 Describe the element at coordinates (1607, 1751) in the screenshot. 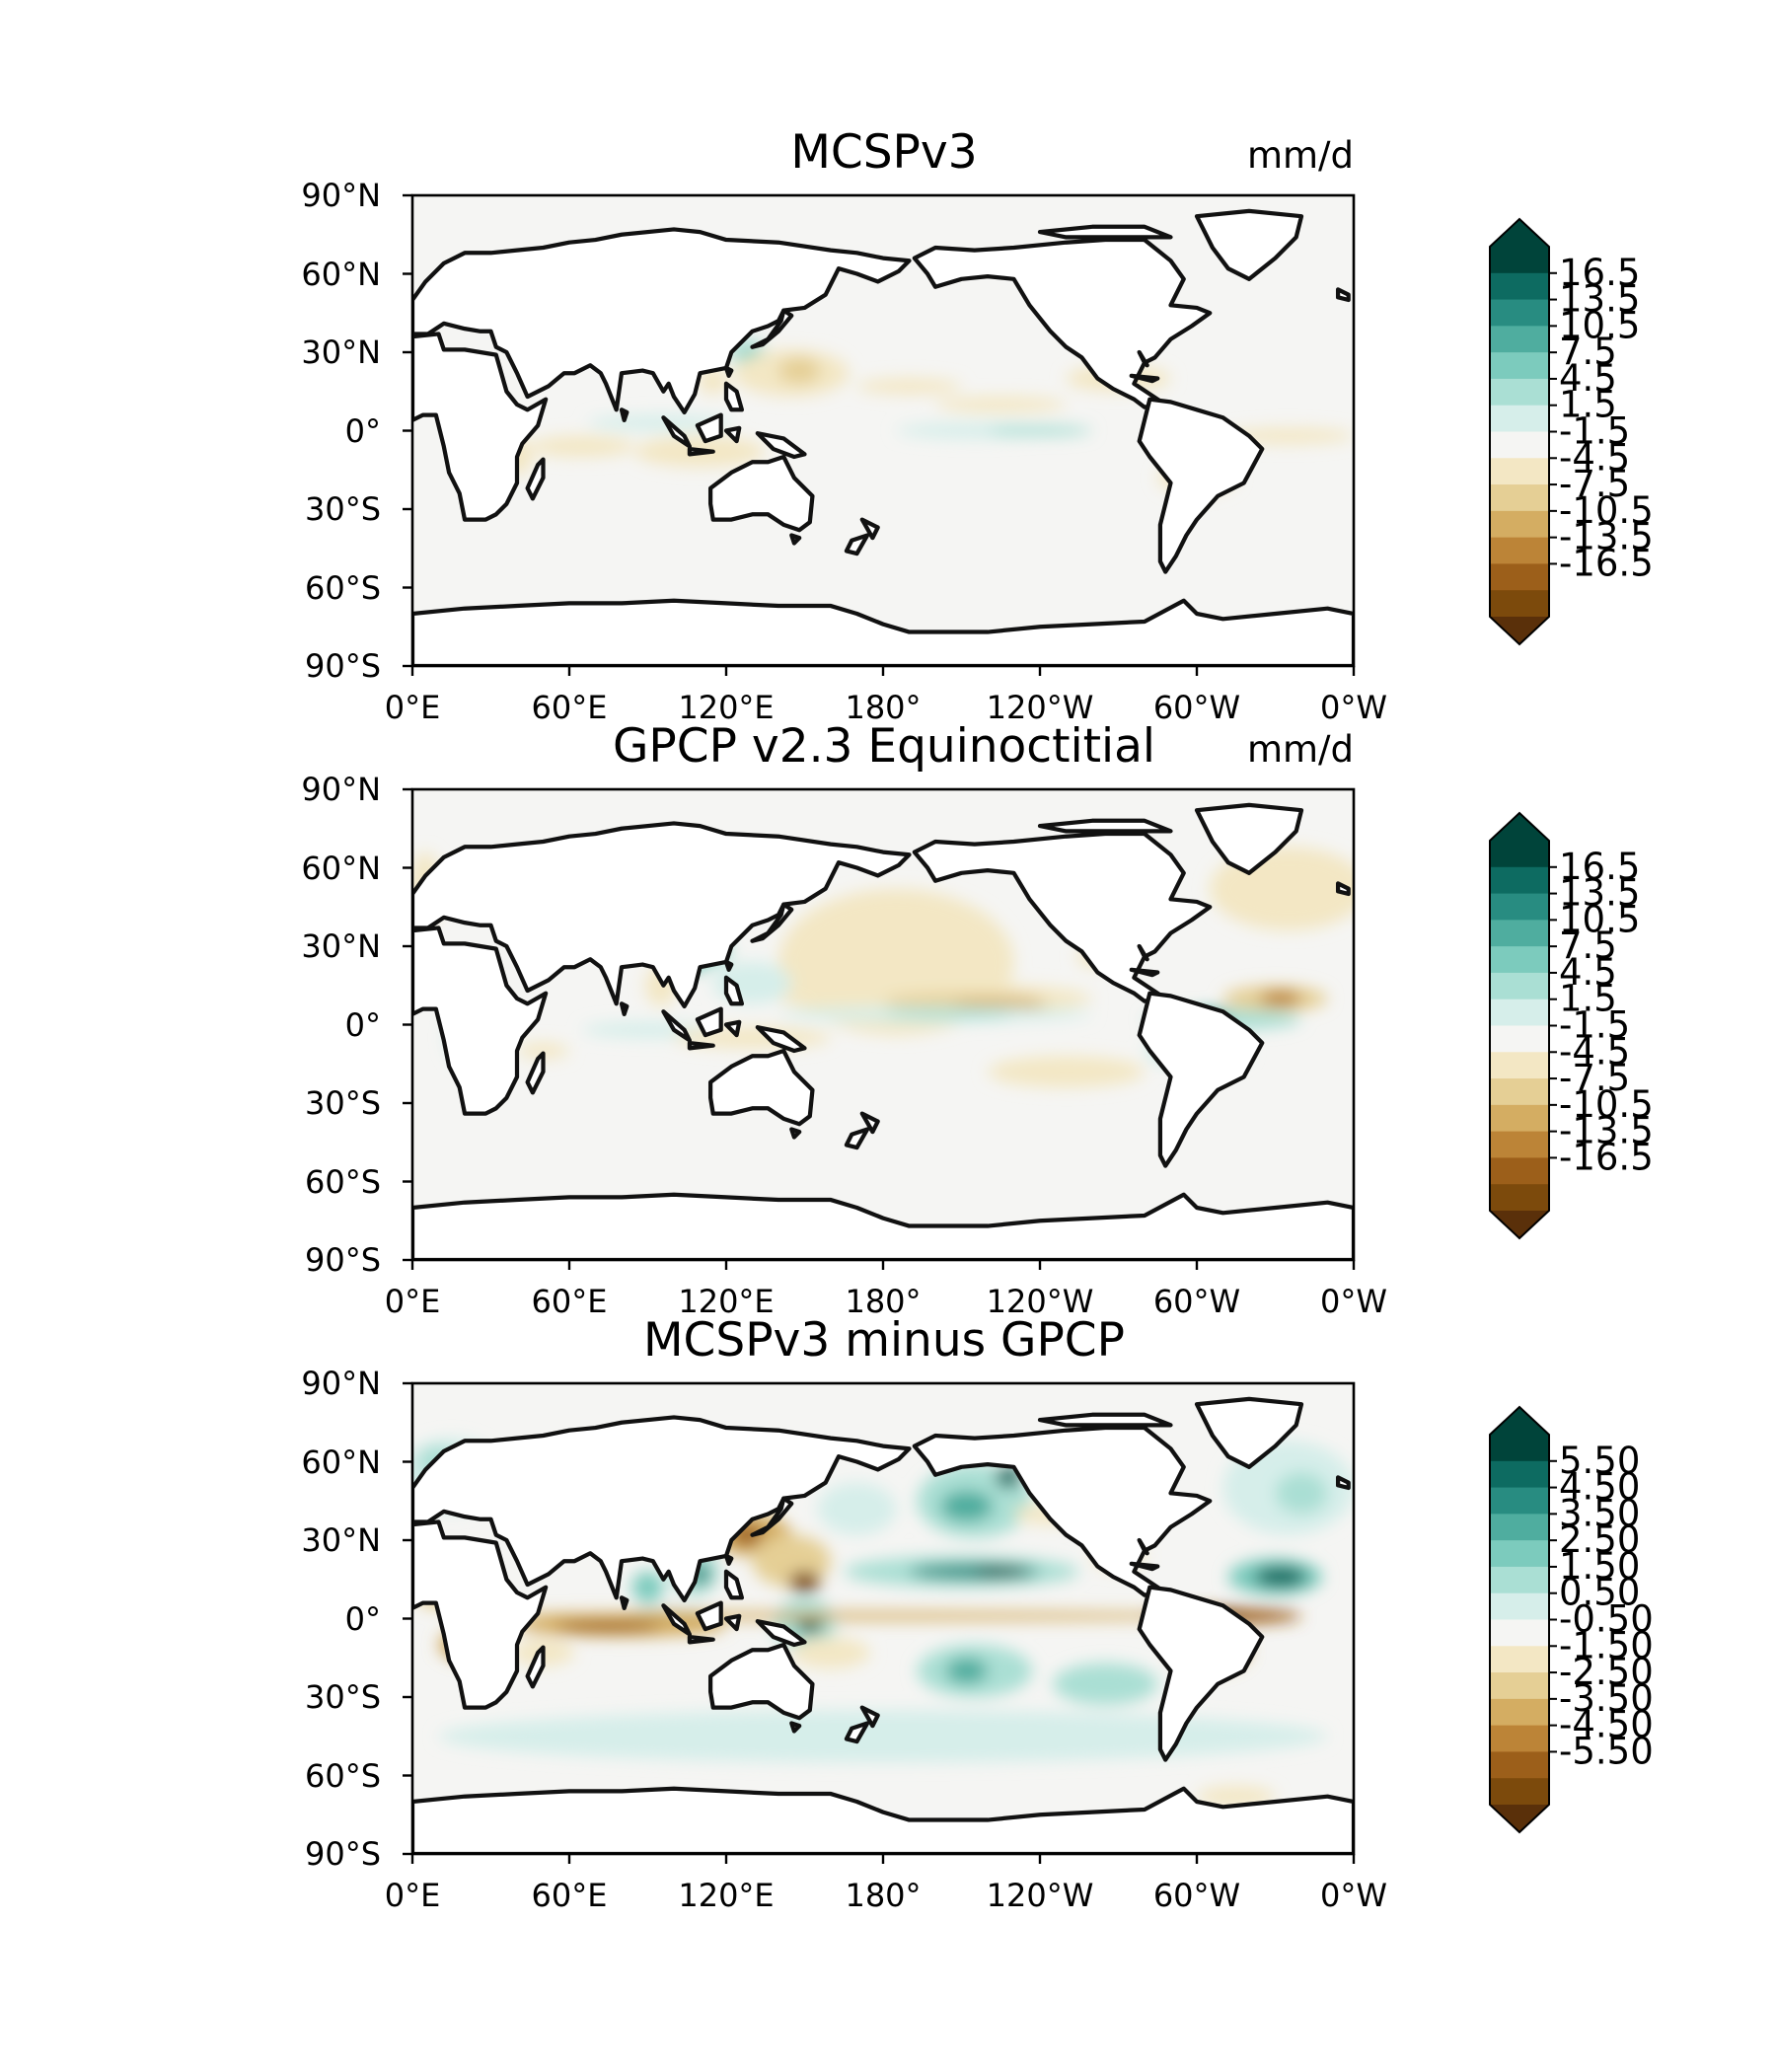

I see `colorbar-tick-label: -5.50` at that location.